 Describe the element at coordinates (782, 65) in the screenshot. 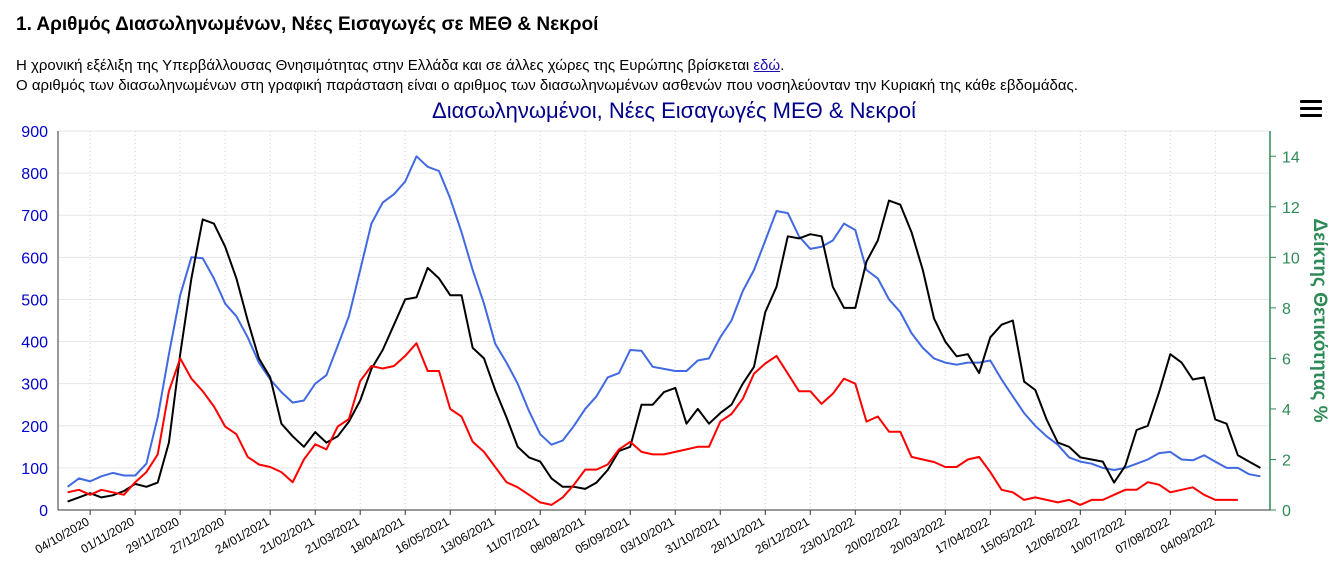

I see `intro-line-1-end: .` at that location.